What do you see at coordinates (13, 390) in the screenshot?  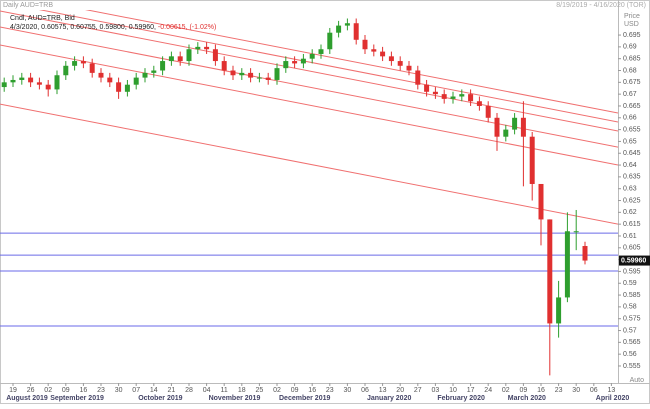 I see `x-tick-label: 19` at bounding box center [13, 390].